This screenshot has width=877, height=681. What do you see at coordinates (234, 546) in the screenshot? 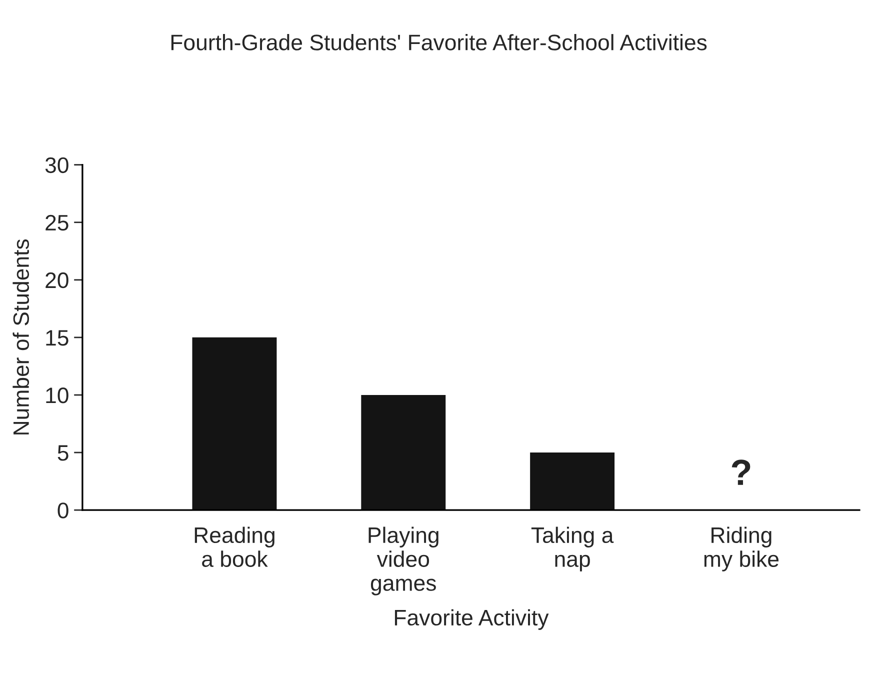
I see `x-tick-label: Reading a book` at bounding box center [234, 546].